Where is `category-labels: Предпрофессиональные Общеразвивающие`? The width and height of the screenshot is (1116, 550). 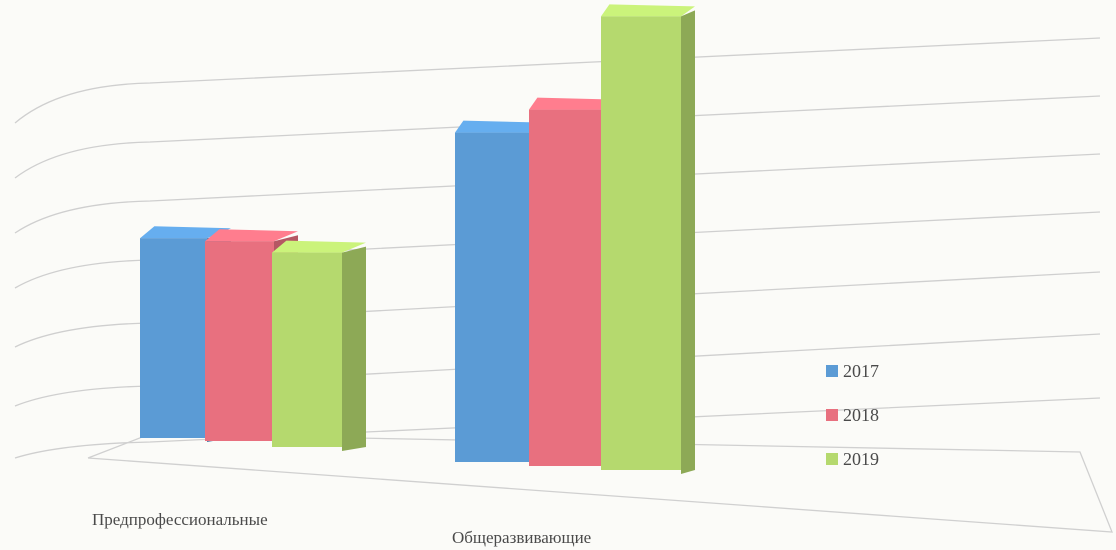 category-labels: Предпрофессиональные Общеразвивающие is located at coordinates (341, 528).